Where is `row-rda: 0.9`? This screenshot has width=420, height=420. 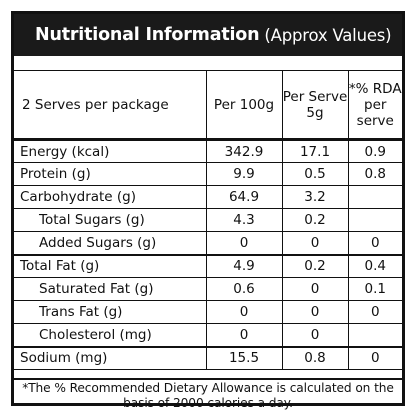
row-rda: 0.9 is located at coordinates (374, 150).